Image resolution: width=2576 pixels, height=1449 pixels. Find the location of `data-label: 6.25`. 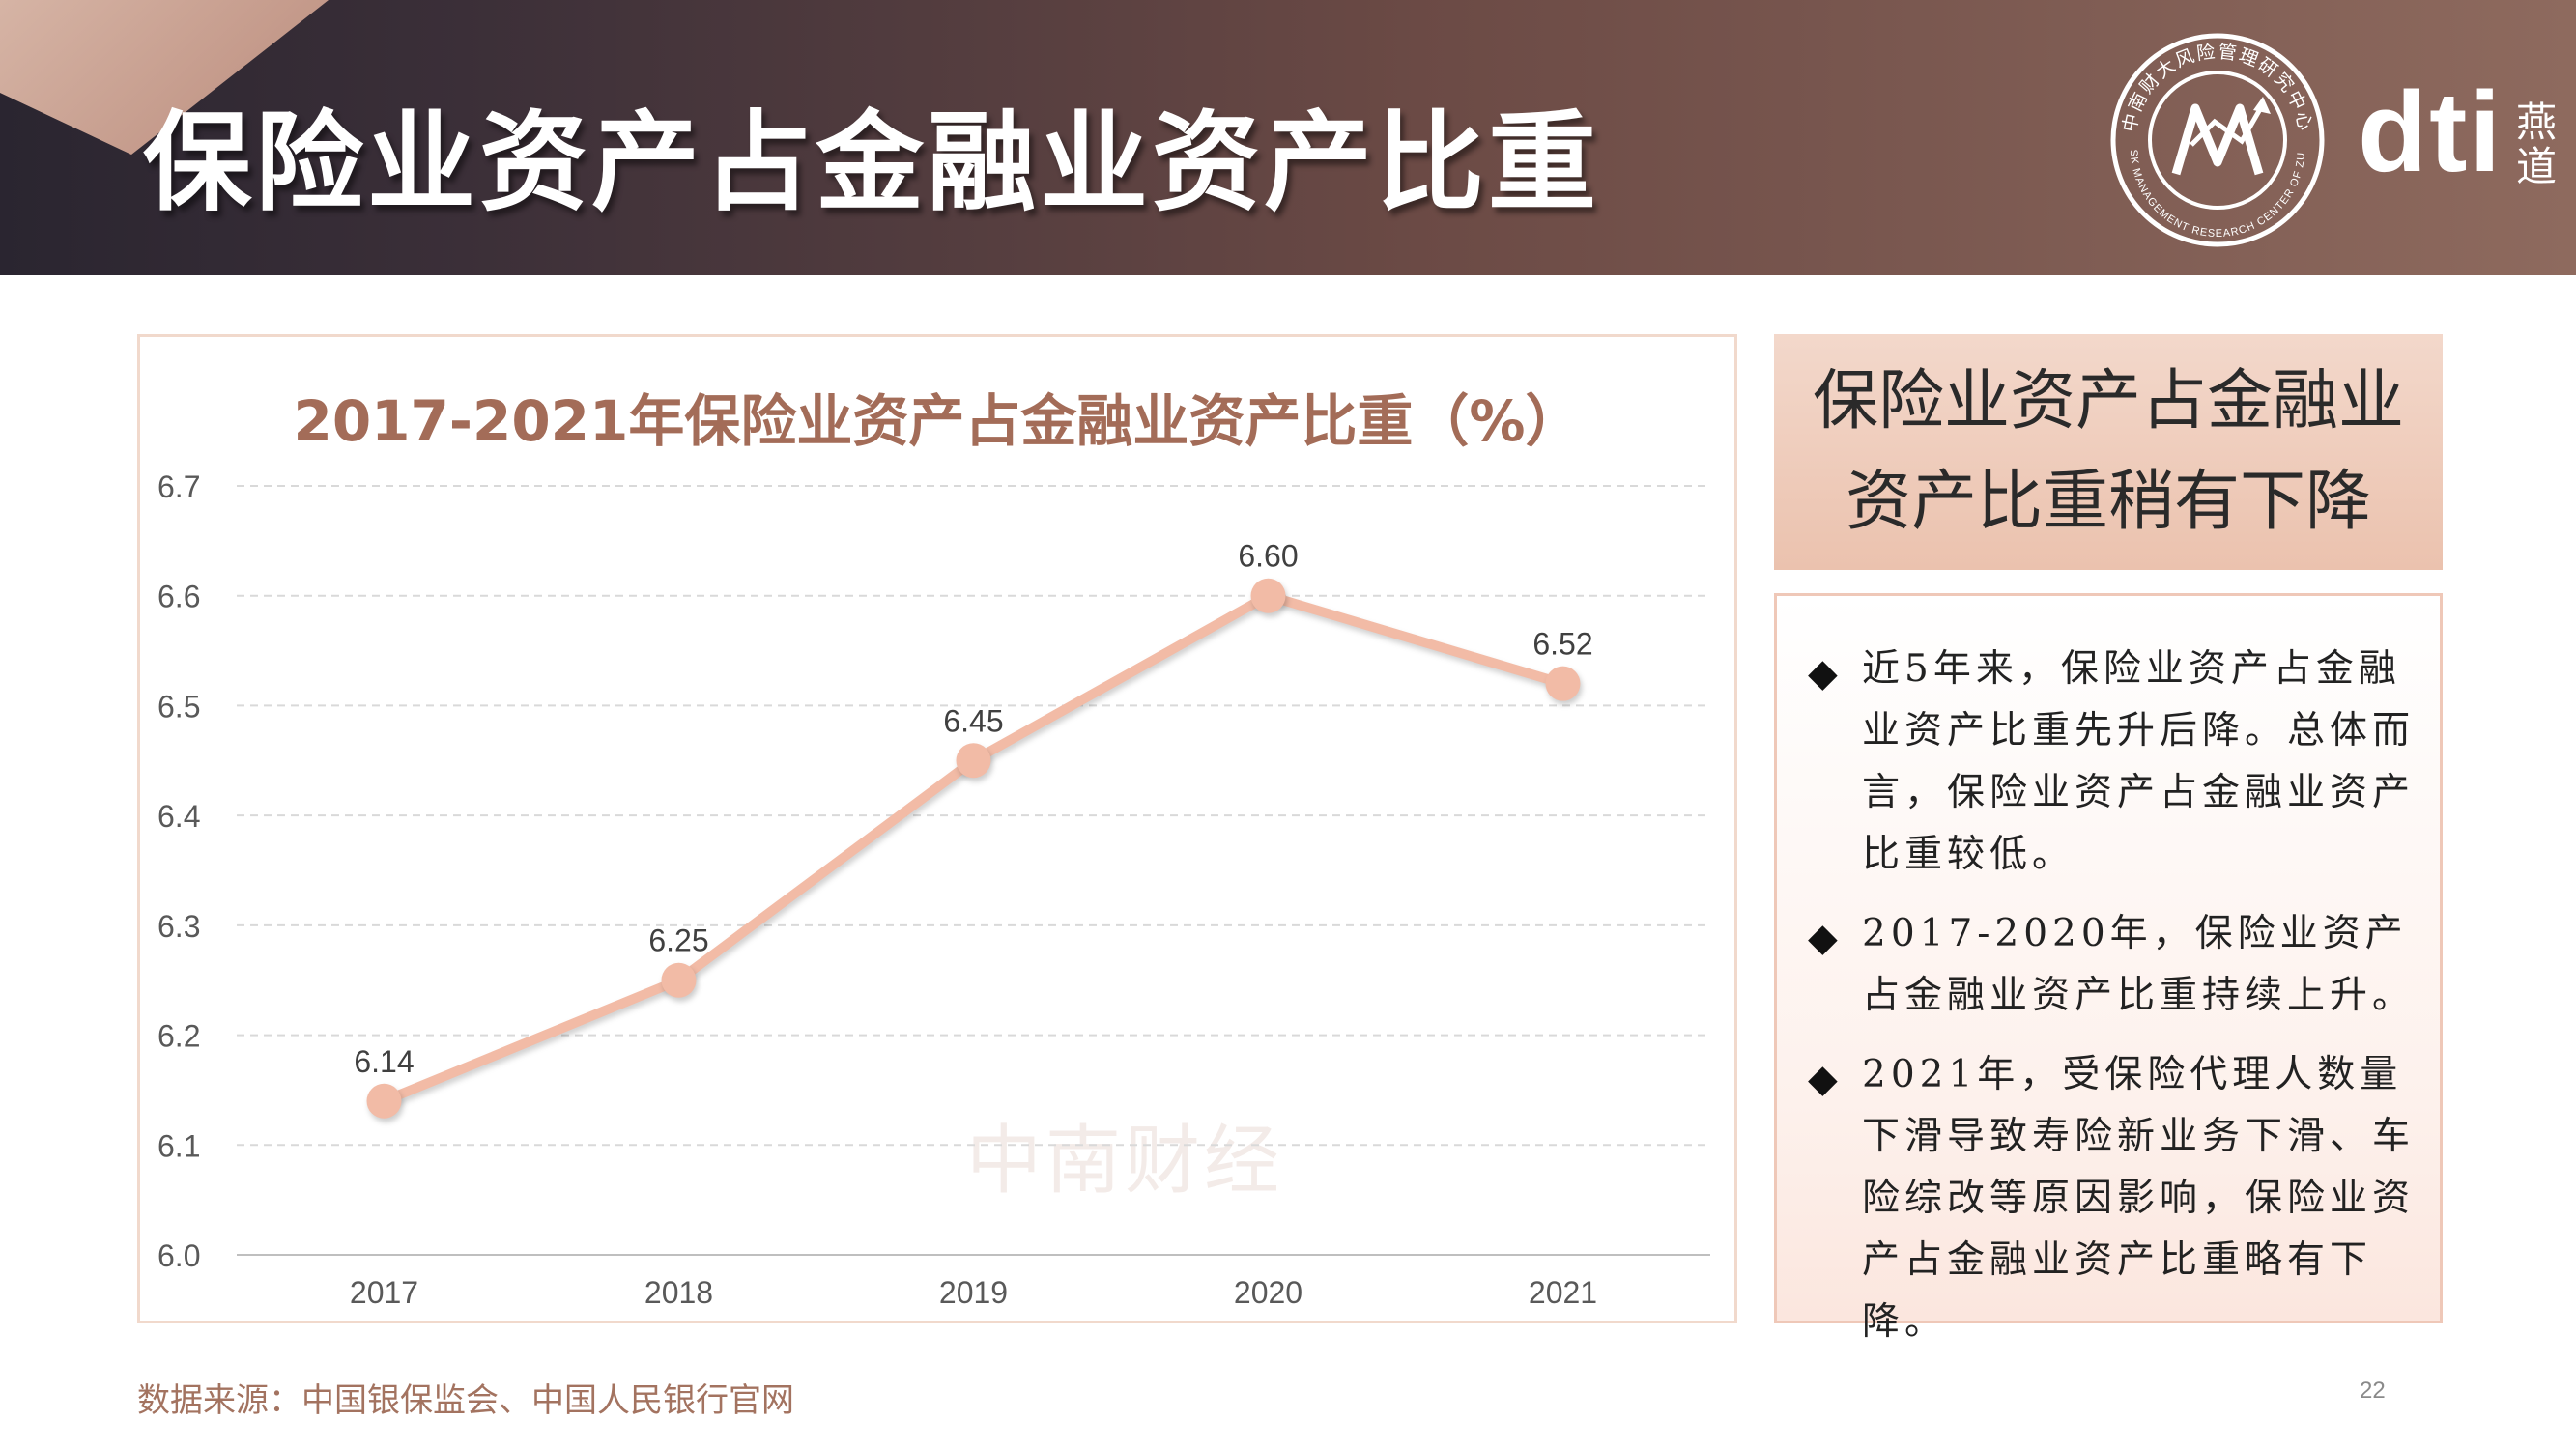

data-label: 6.25 is located at coordinates (678, 940).